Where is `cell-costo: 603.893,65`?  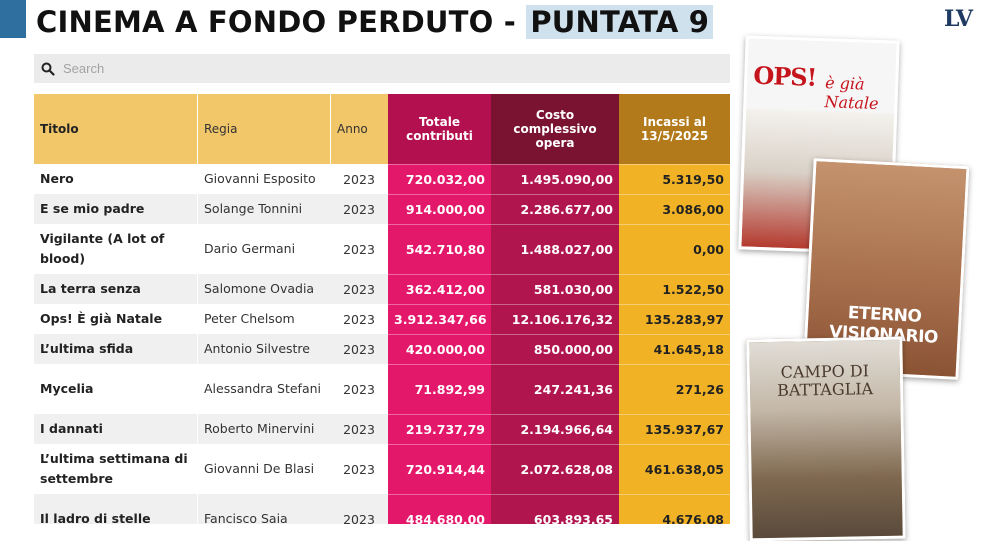 cell-costo: 603.893,65 is located at coordinates (555, 509).